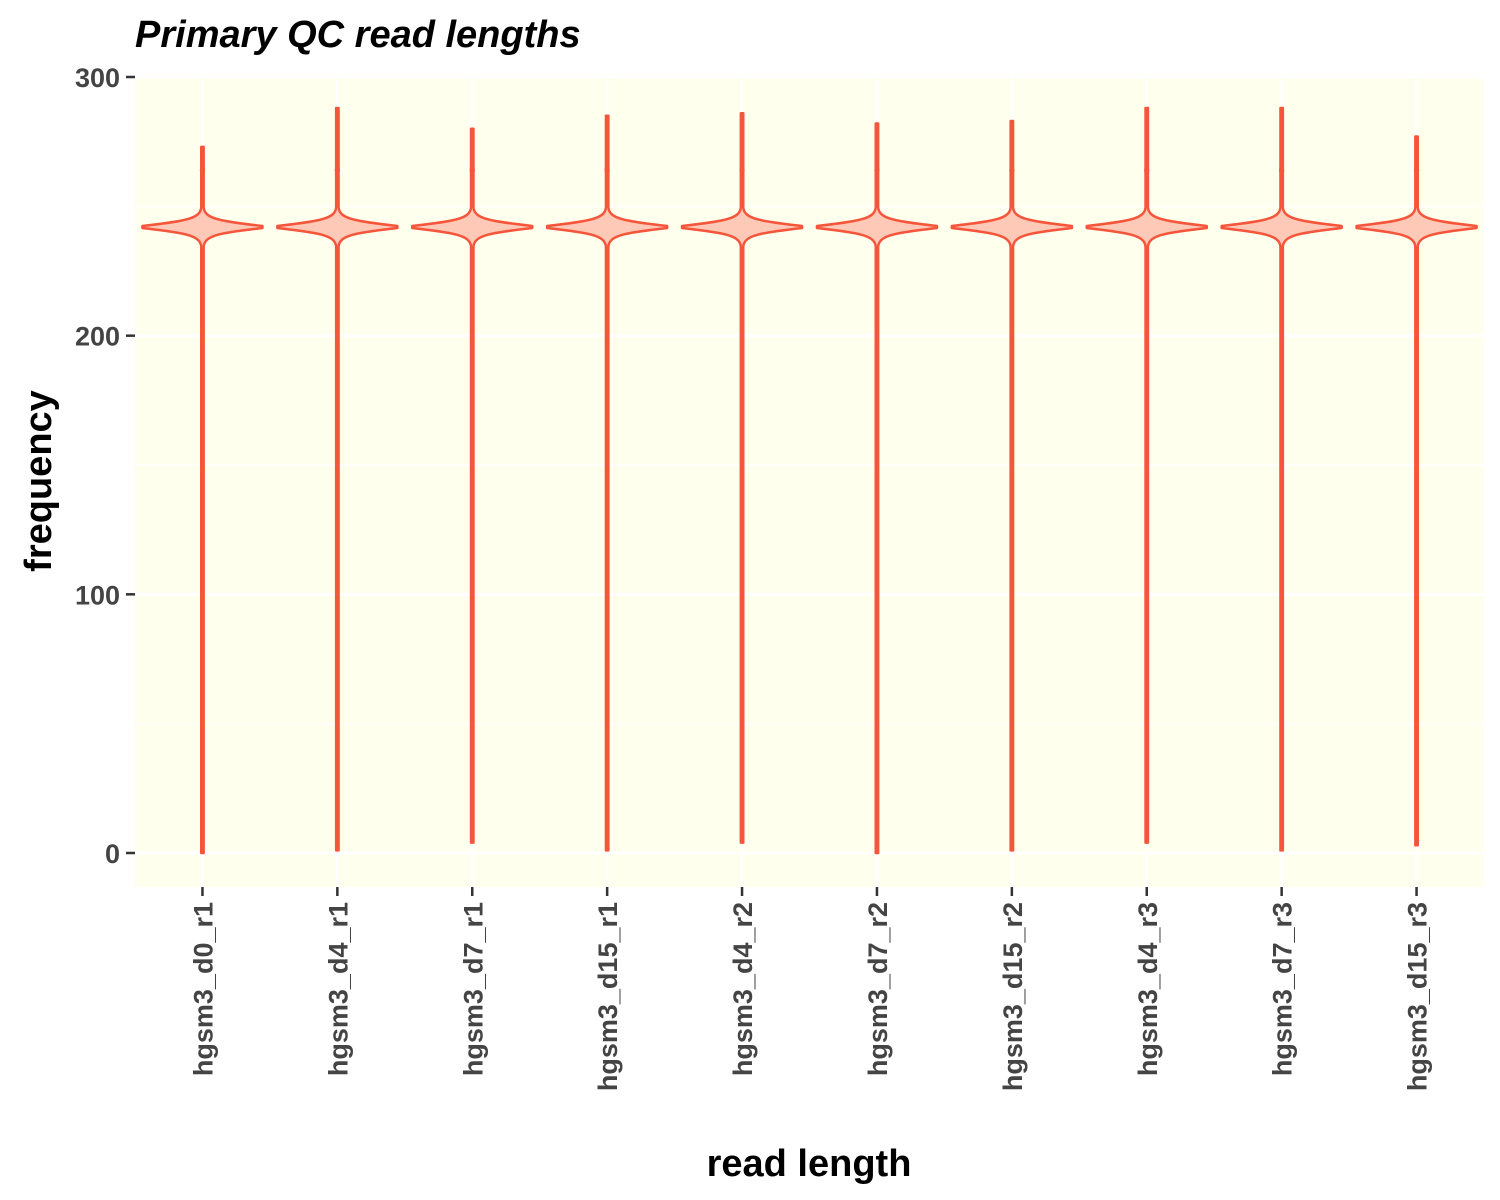 This screenshot has width=1500, height=1200. I want to click on violin-hgsm3_d4_r1, so click(337, 479).